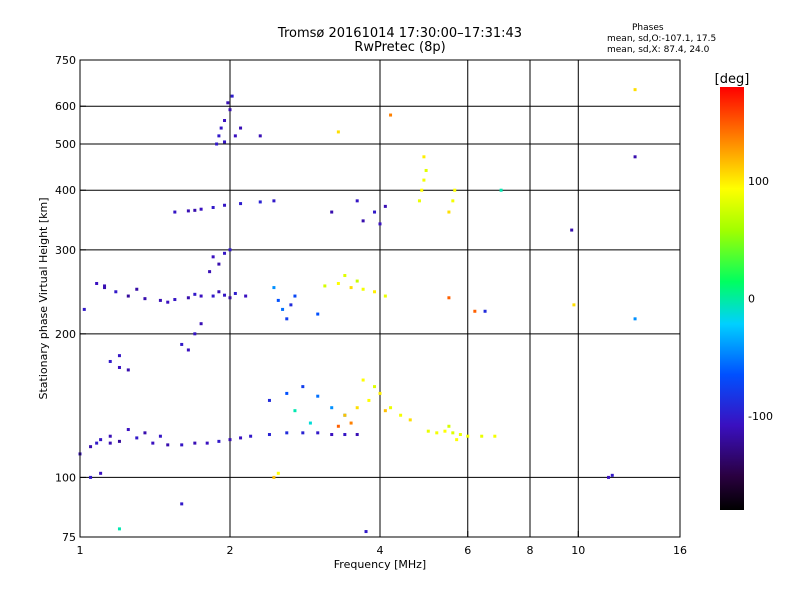  Describe the element at coordinates (65, 60) in the screenshot. I see `y-tick-label: 750` at that location.